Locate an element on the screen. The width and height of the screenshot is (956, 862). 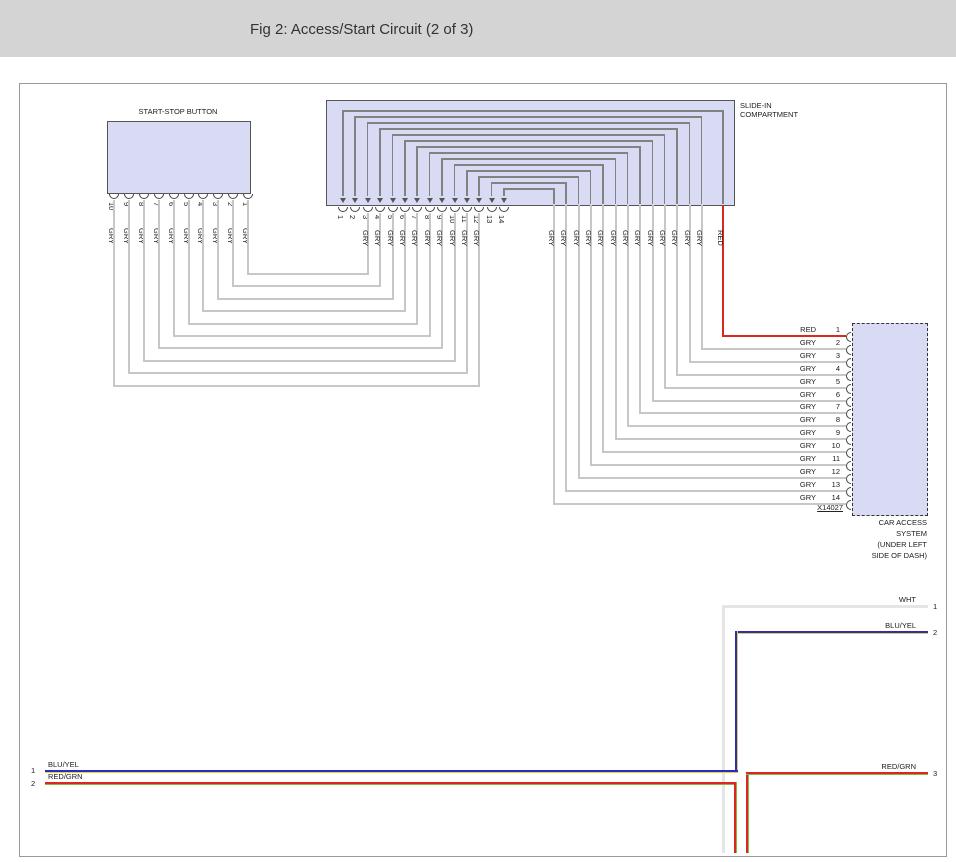
connector-row-pin-number: 1 is located at coordinates (837, 329).